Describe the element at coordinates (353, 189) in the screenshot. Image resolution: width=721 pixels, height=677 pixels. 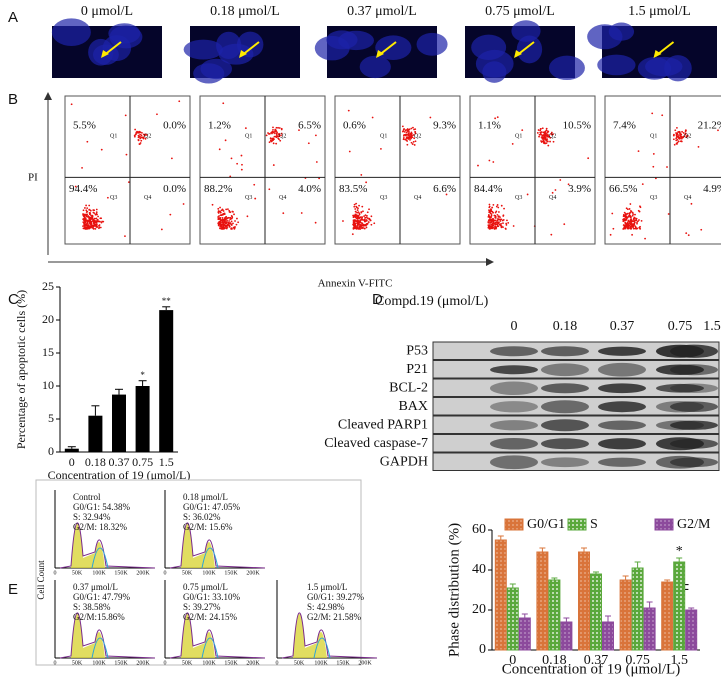
I see `quadrant-percent: 83.5%` at that location.